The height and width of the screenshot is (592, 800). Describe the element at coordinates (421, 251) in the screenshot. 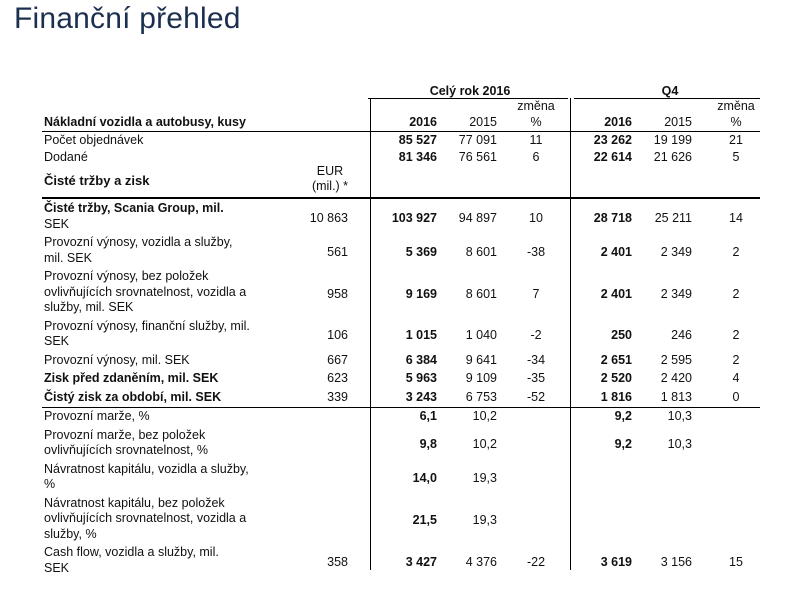

I see `cell-fy2016: 5 369` at that location.